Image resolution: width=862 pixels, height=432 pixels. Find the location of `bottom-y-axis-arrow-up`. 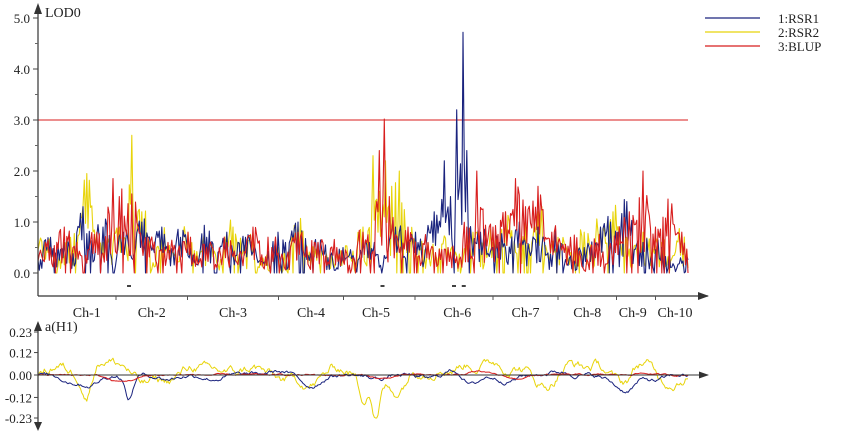

bottom-y-axis-arrow-up is located at coordinates (38, 326).